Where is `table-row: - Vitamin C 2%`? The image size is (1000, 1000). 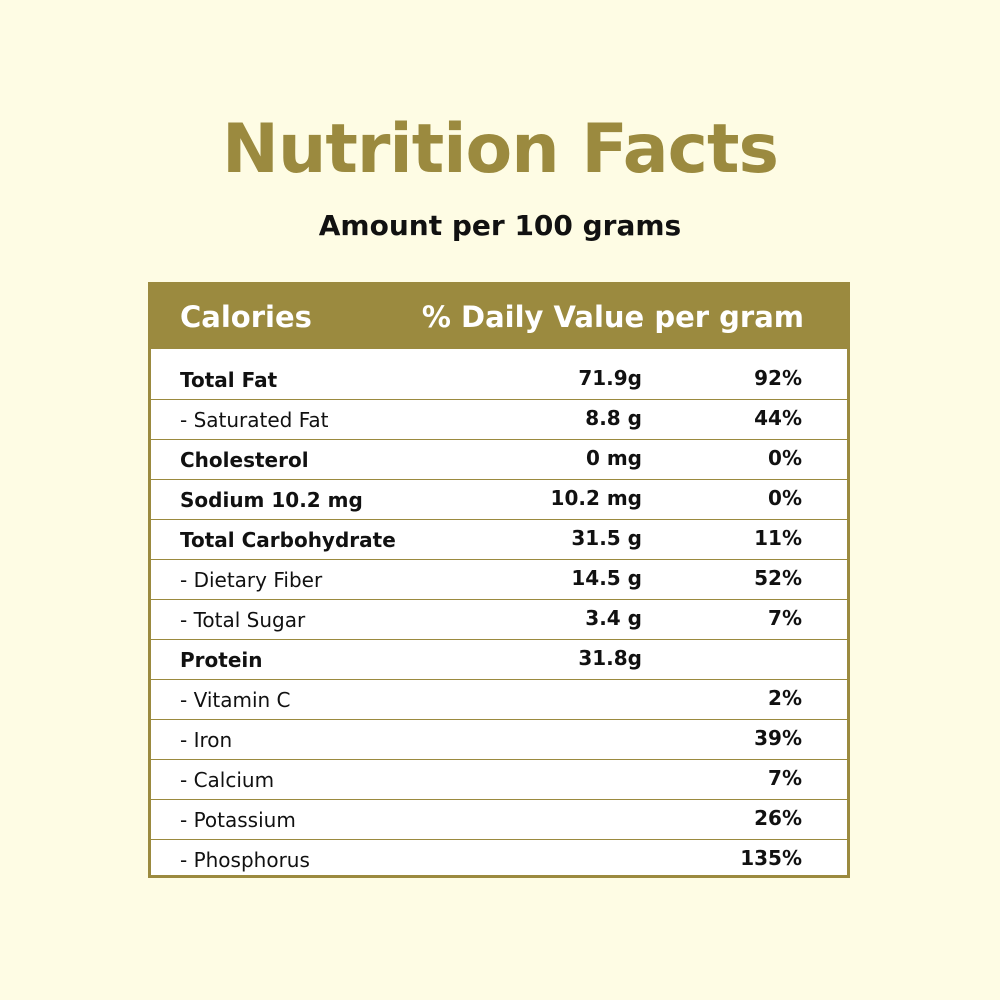 table-row: - Vitamin C 2% is located at coordinates (499, 700).